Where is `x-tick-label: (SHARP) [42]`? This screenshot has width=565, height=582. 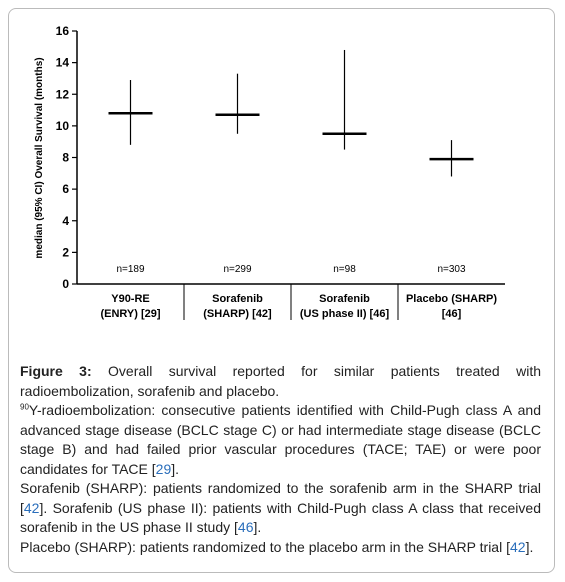
x-tick-label: (SHARP) [42] is located at coordinates (237, 314).